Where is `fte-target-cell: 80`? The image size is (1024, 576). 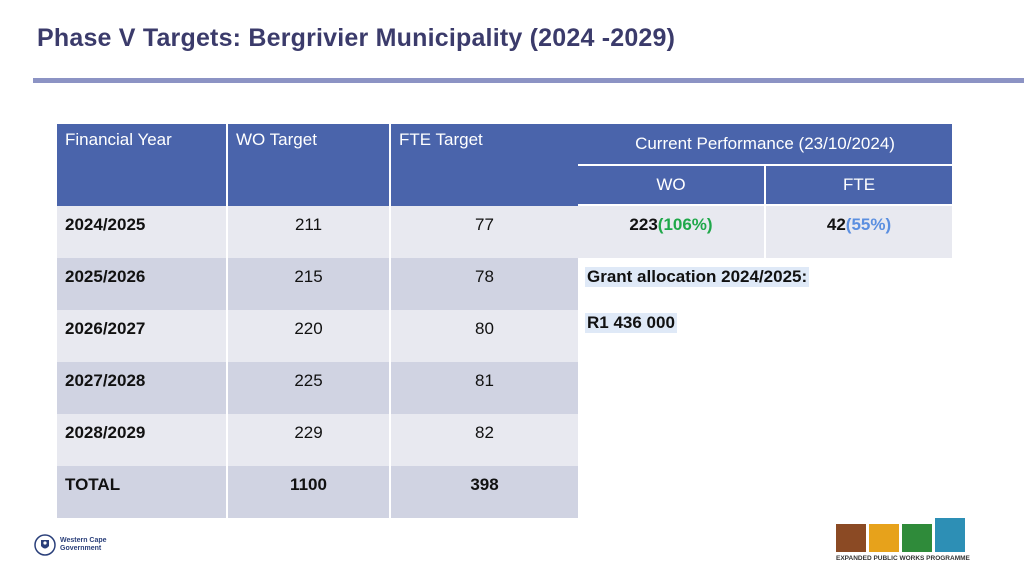 fte-target-cell: 80 is located at coordinates (484, 336).